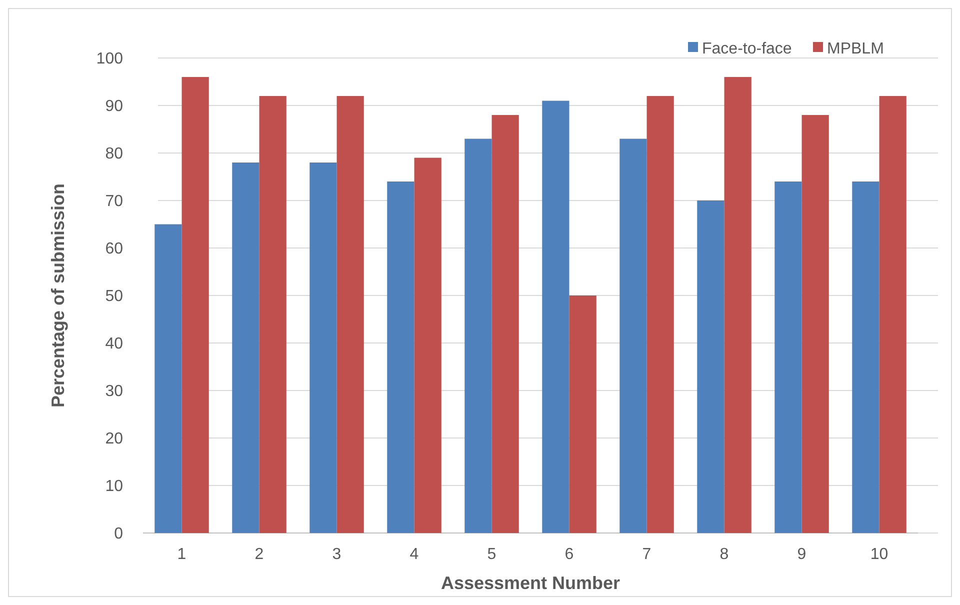 This screenshot has height=605, width=960. I want to click on y-tick-label: 0, so click(119, 534).